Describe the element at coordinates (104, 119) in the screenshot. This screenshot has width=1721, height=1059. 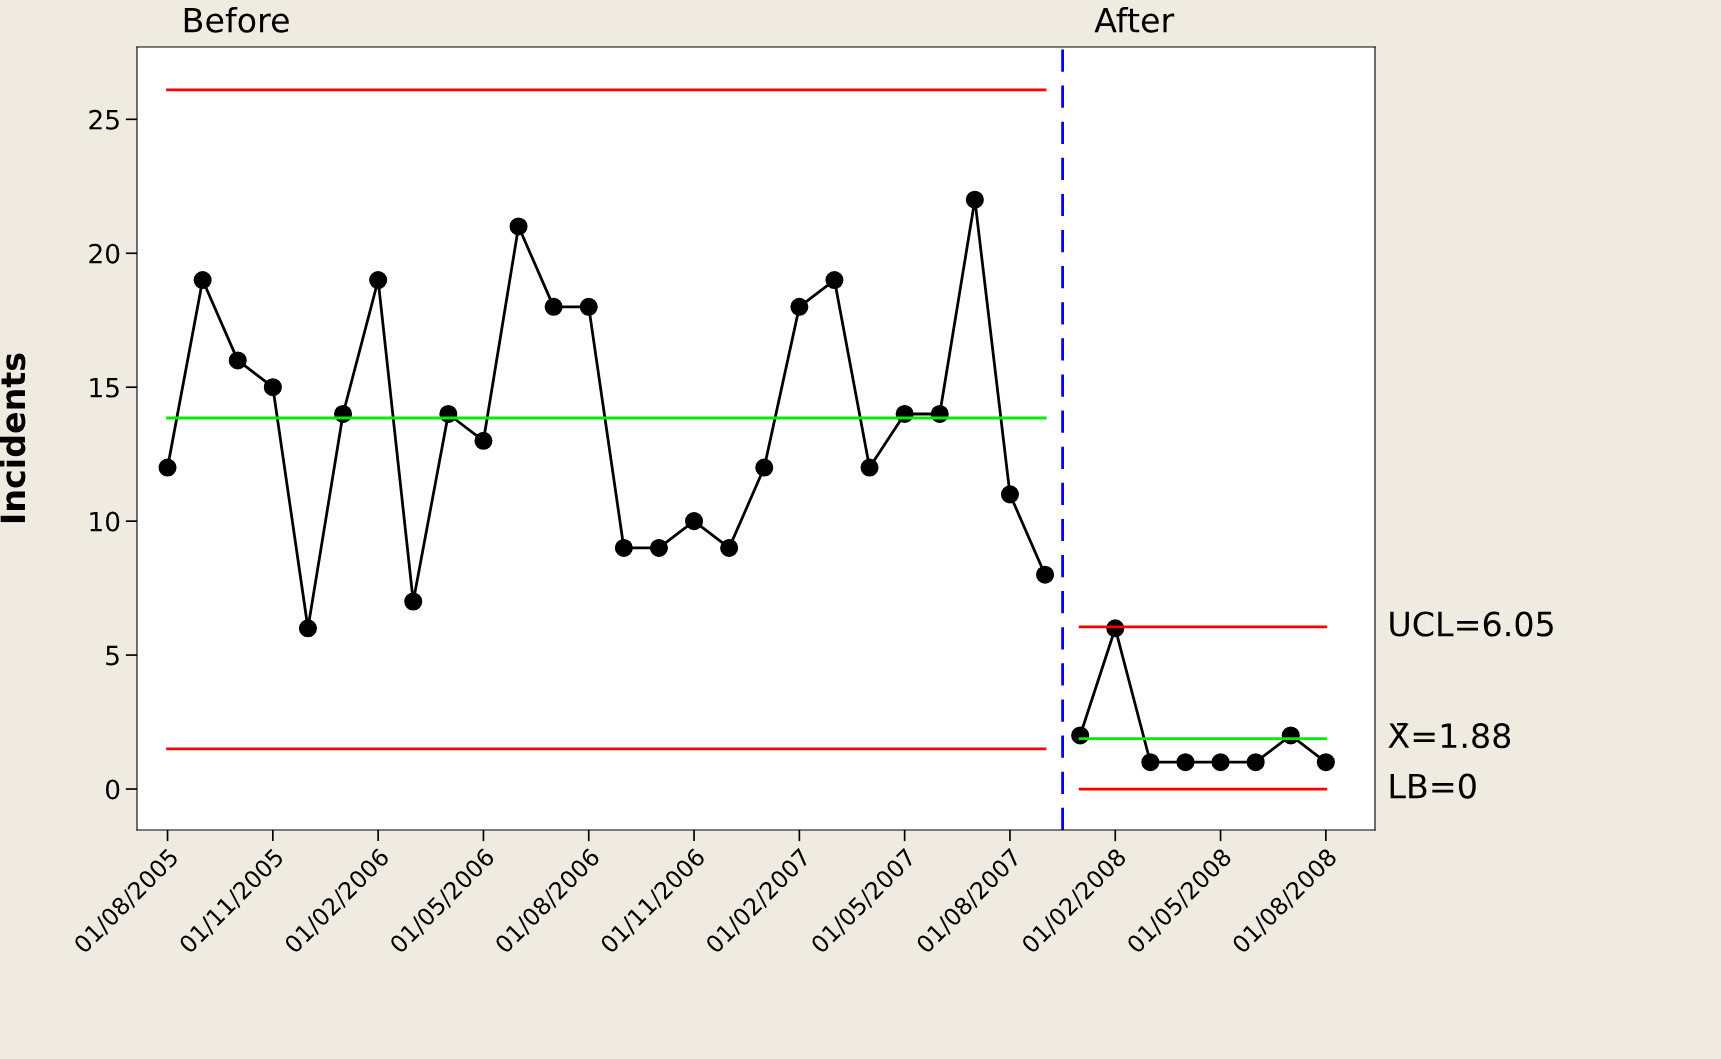
I see `y-tick-label: 25` at that location.